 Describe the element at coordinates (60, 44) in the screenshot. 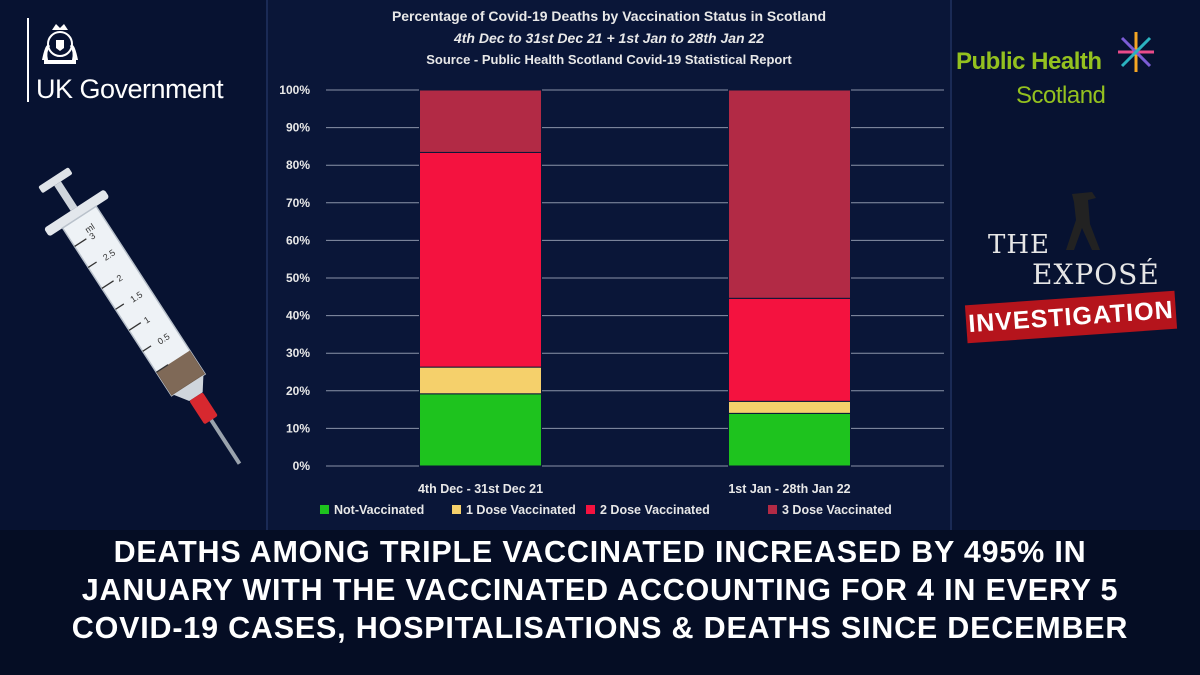

I see `royal-crest-icon` at that location.